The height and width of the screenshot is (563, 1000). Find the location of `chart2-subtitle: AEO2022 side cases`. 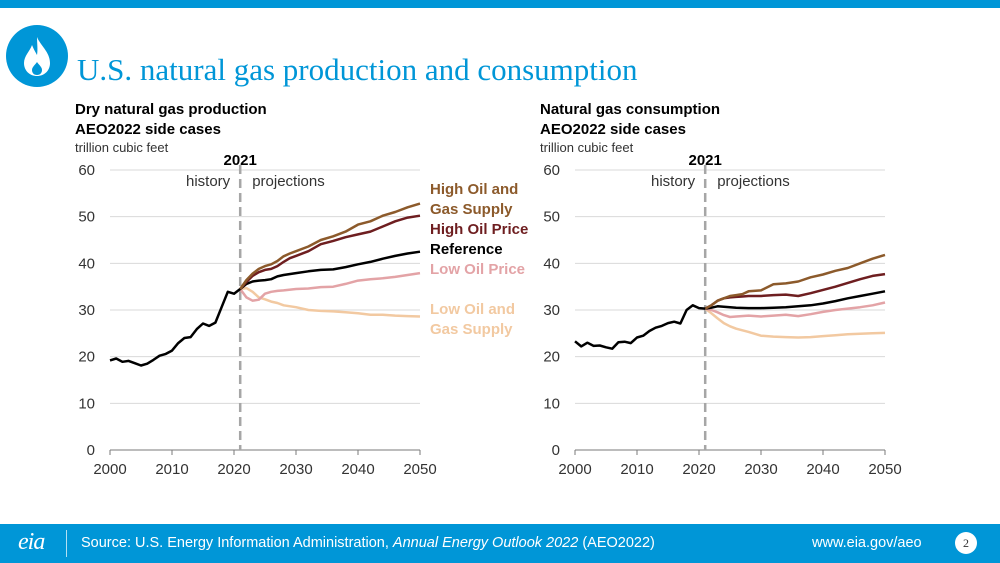

chart2-subtitle: AEO2022 side cases is located at coordinates (613, 129).